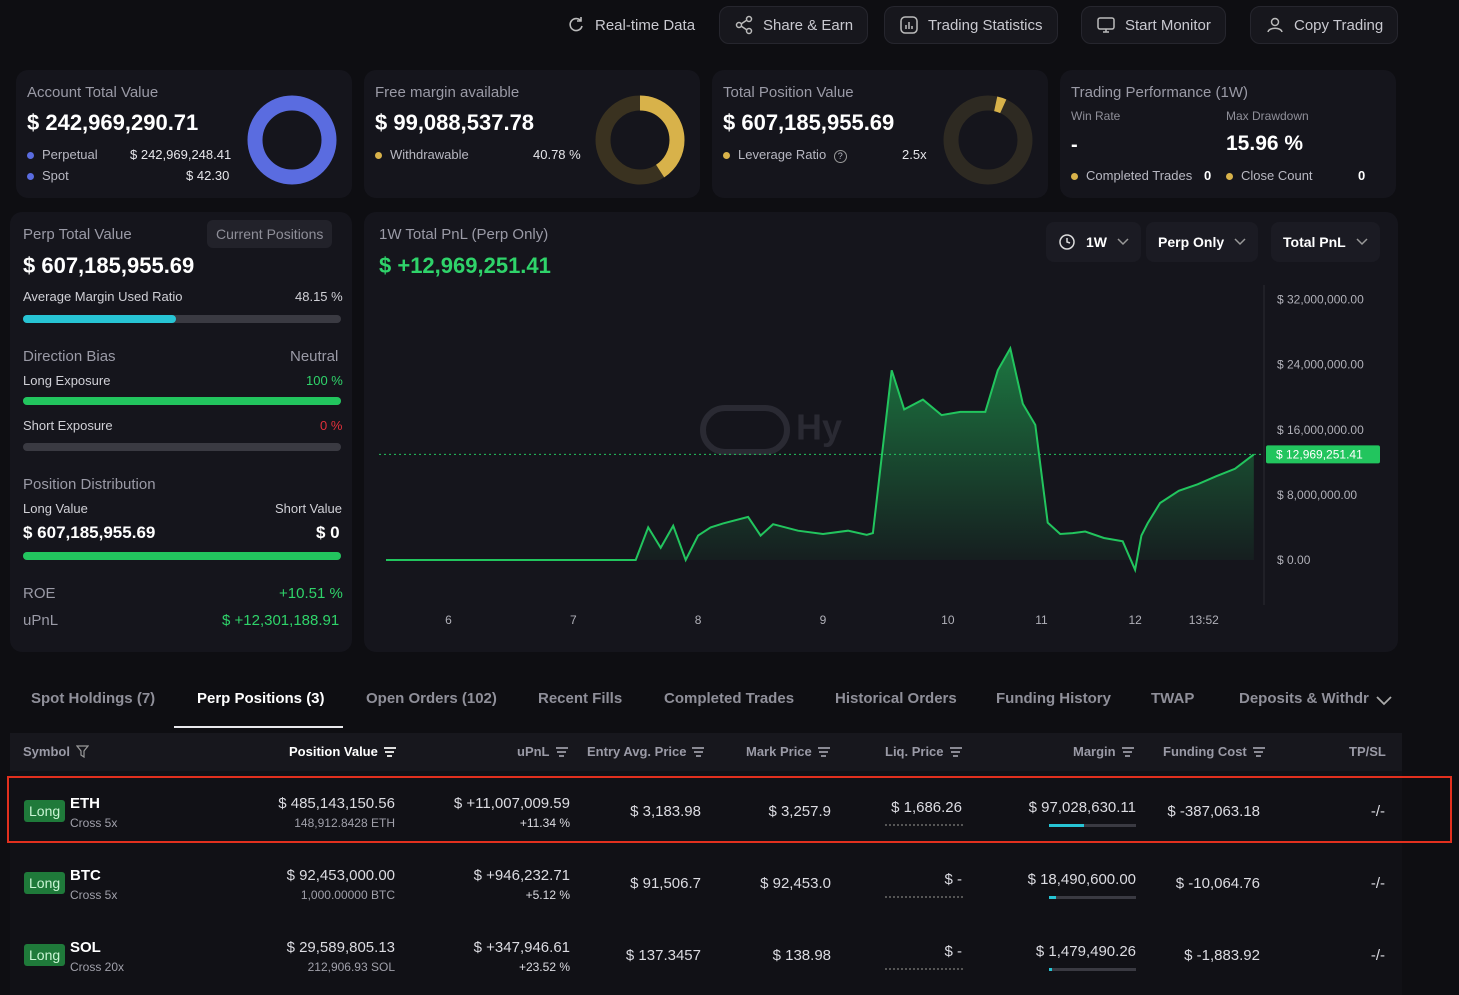 This screenshot has height=995, width=1459. I want to click on tab-2: Open Orders (102), so click(431, 698).